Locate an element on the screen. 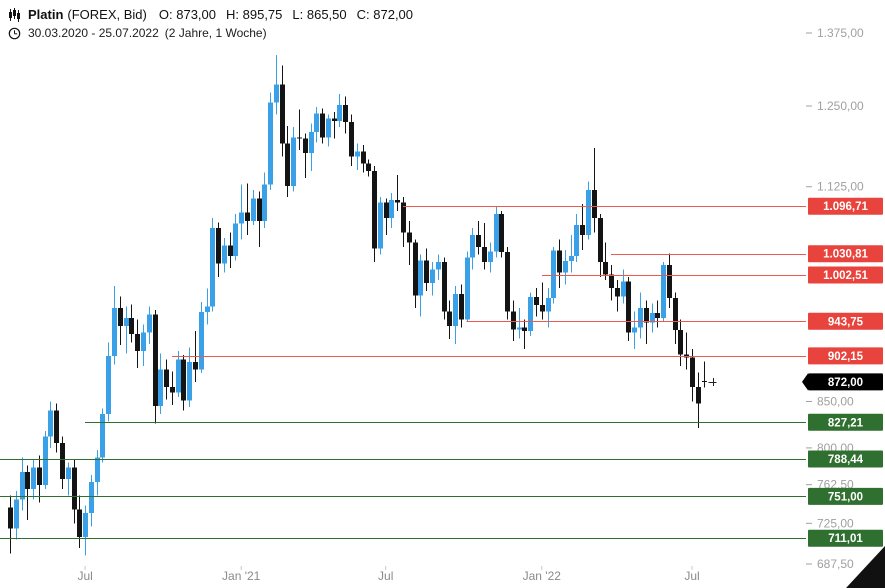 This screenshot has height=588, width=885. watermark-triangle is located at coordinates (865, 567).